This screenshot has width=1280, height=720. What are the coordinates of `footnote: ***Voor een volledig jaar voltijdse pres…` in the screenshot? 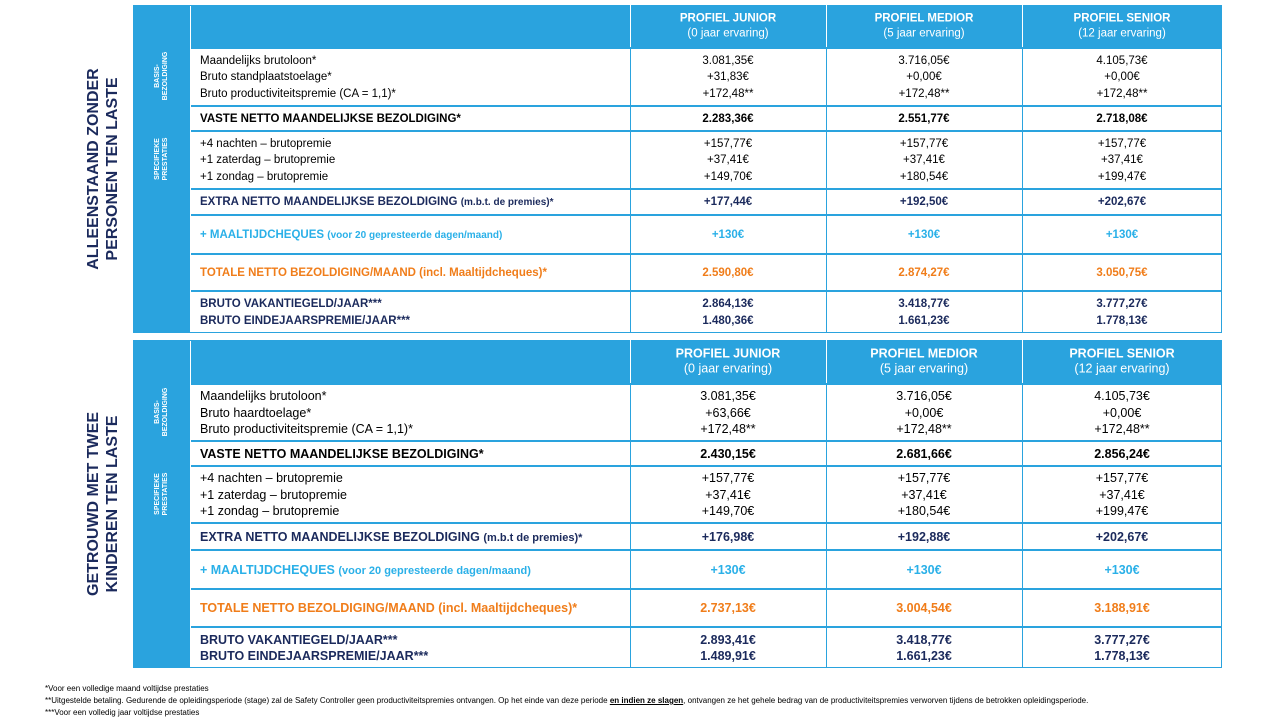 It's located at (122, 712).